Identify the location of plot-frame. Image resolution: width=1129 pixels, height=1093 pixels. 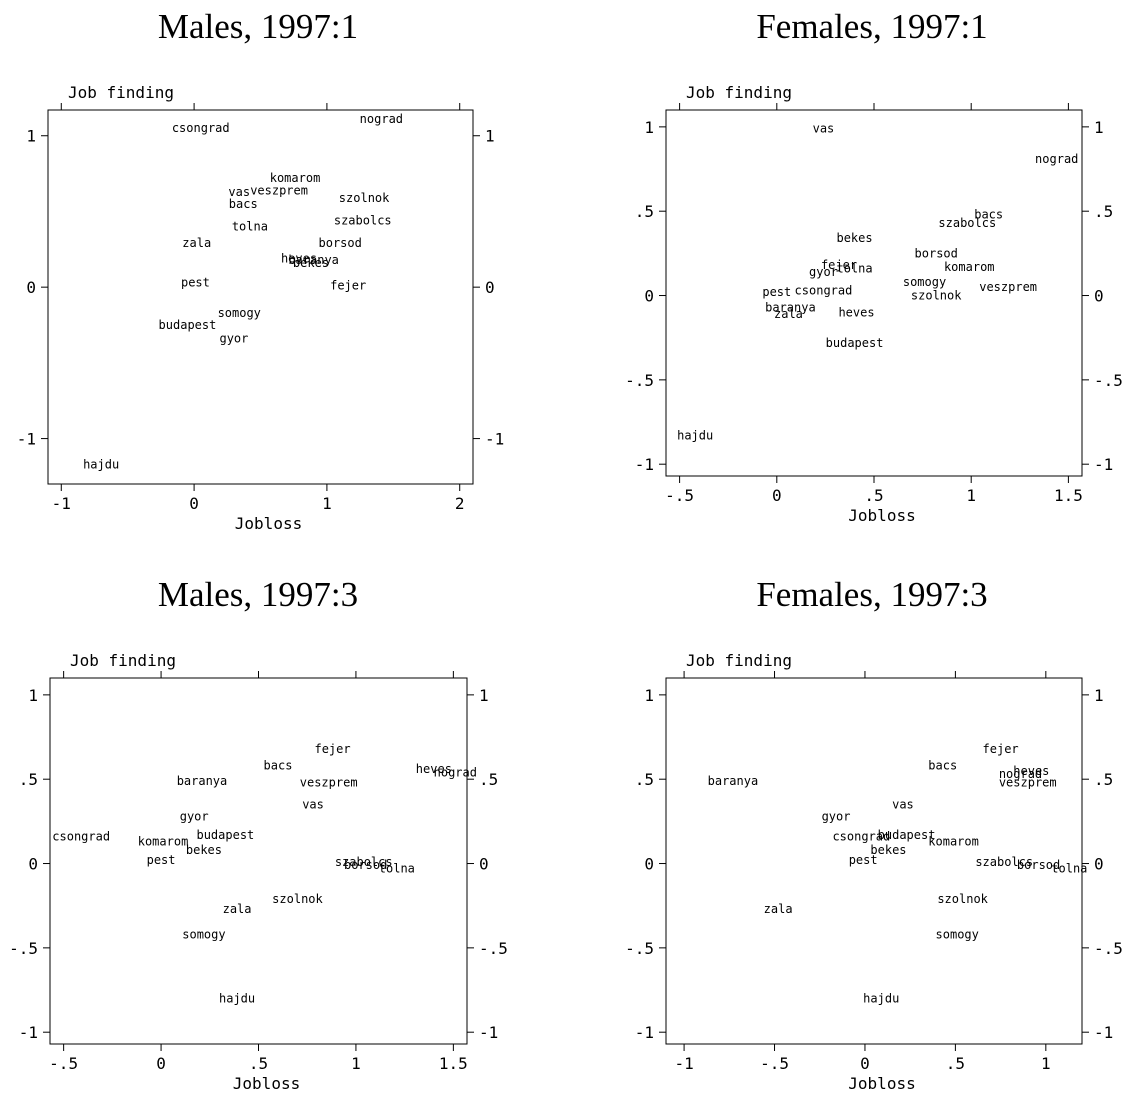
(874, 861).